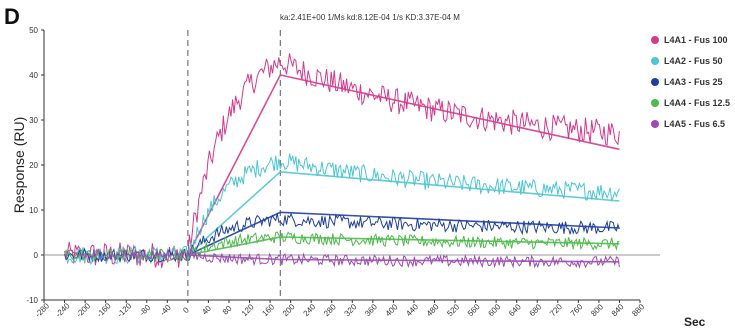 The image size is (735, 333). Describe the element at coordinates (433, 310) in the screenshot. I see `x-tick-label: 480` at that location.